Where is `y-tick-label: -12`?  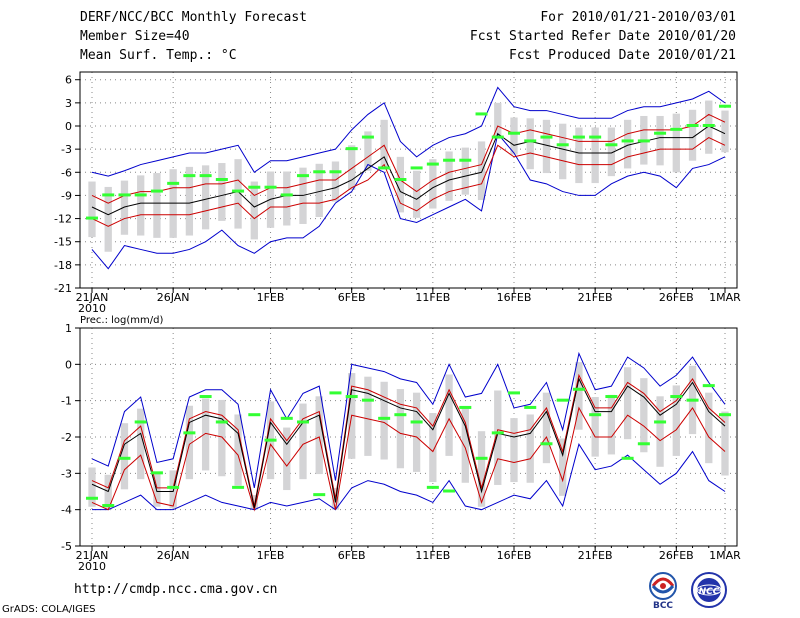 y-tick-label: -12 is located at coordinates (63, 219).